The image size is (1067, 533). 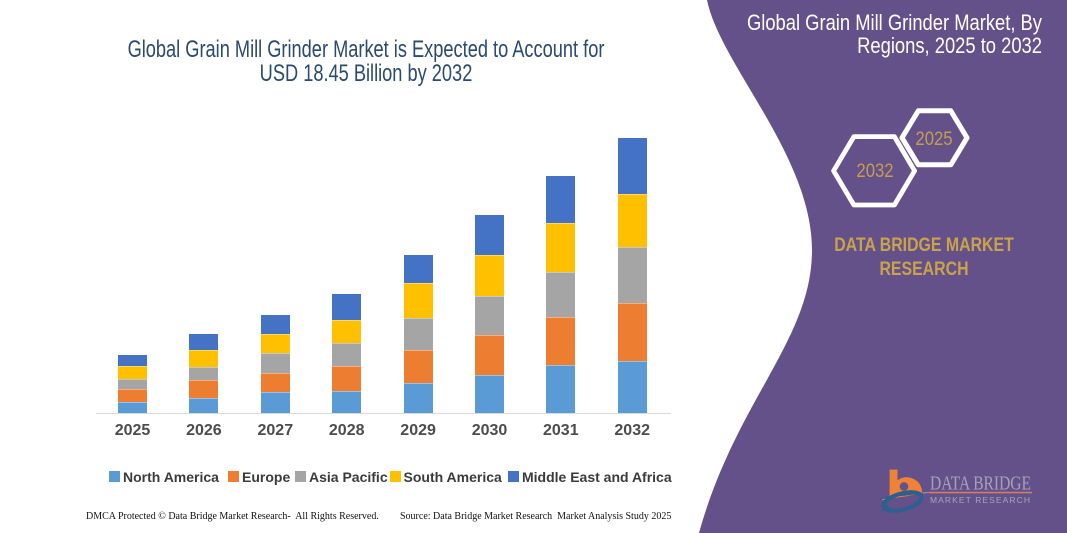 I want to click on svg-text: MARKET RESEARCH, so click(x=980, y=500).